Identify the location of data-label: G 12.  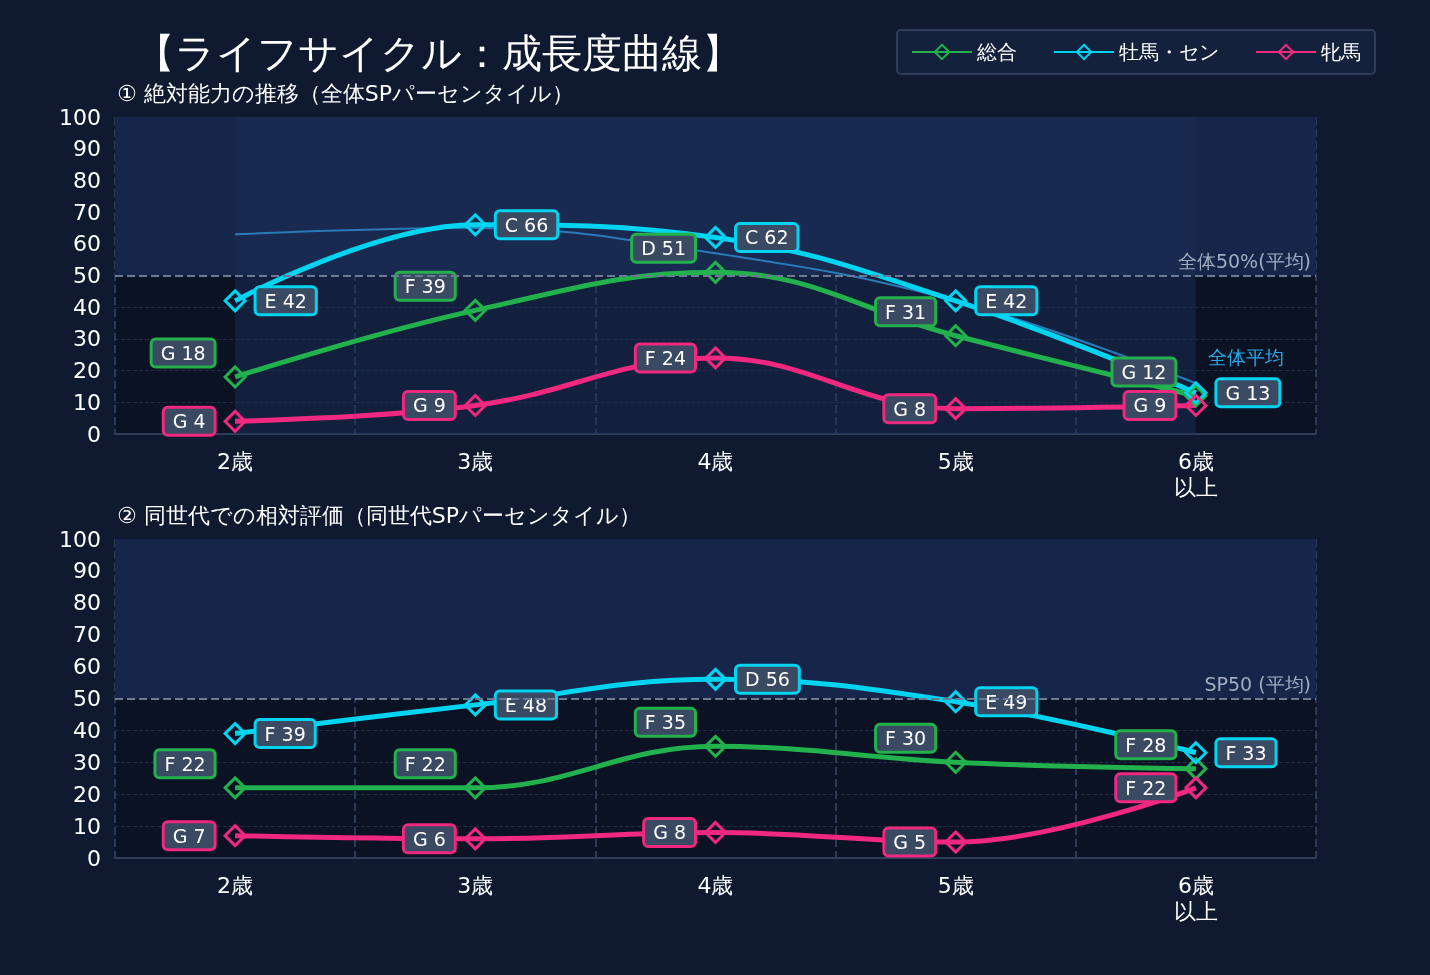
(1144, 371).